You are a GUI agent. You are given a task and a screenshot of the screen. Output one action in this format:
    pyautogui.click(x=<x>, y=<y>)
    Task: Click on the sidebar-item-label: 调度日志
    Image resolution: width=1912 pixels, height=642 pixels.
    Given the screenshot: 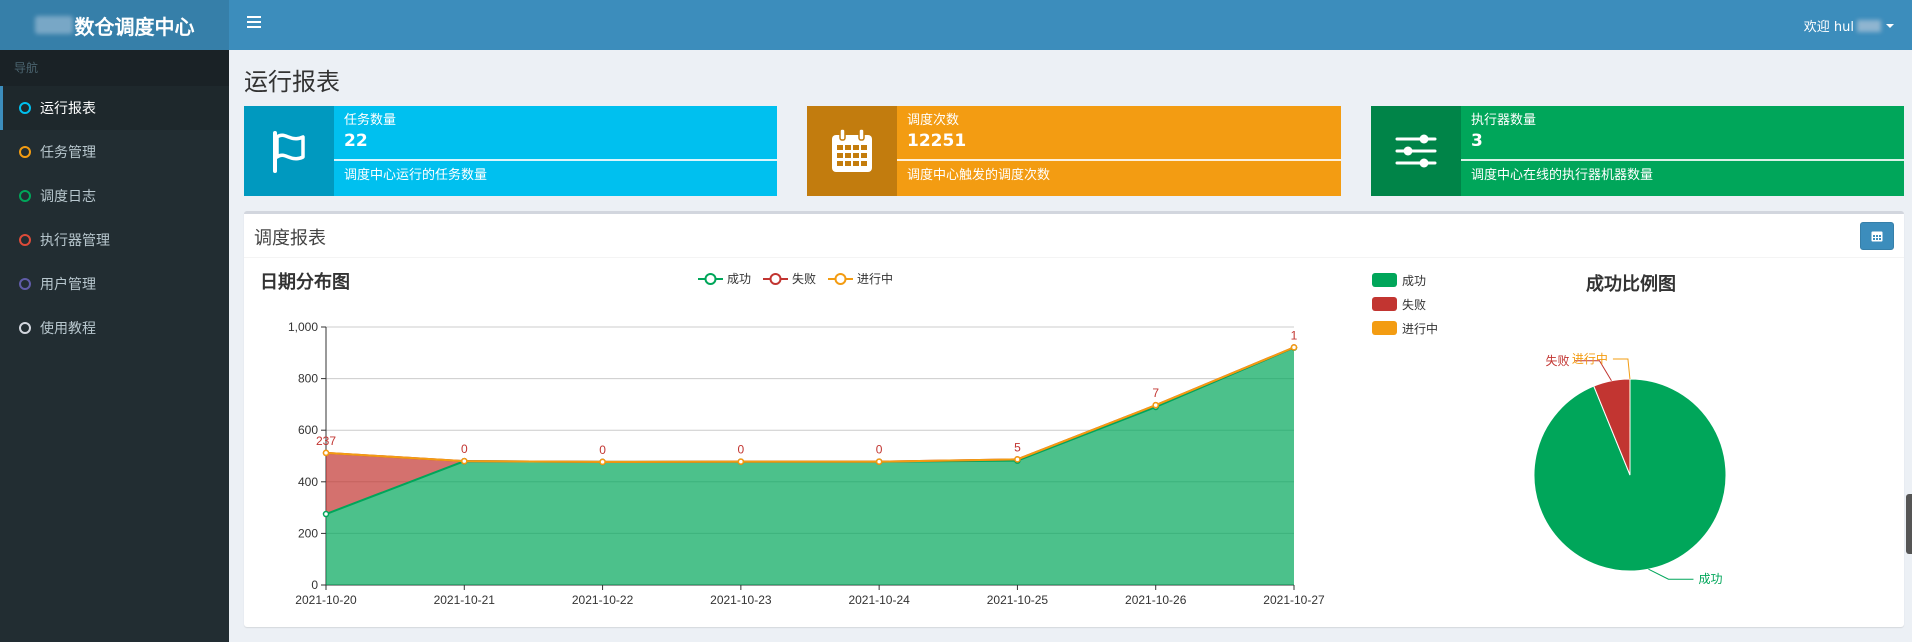 What is the action you would take?
    pyautogui.click(x=68, y=197)
    